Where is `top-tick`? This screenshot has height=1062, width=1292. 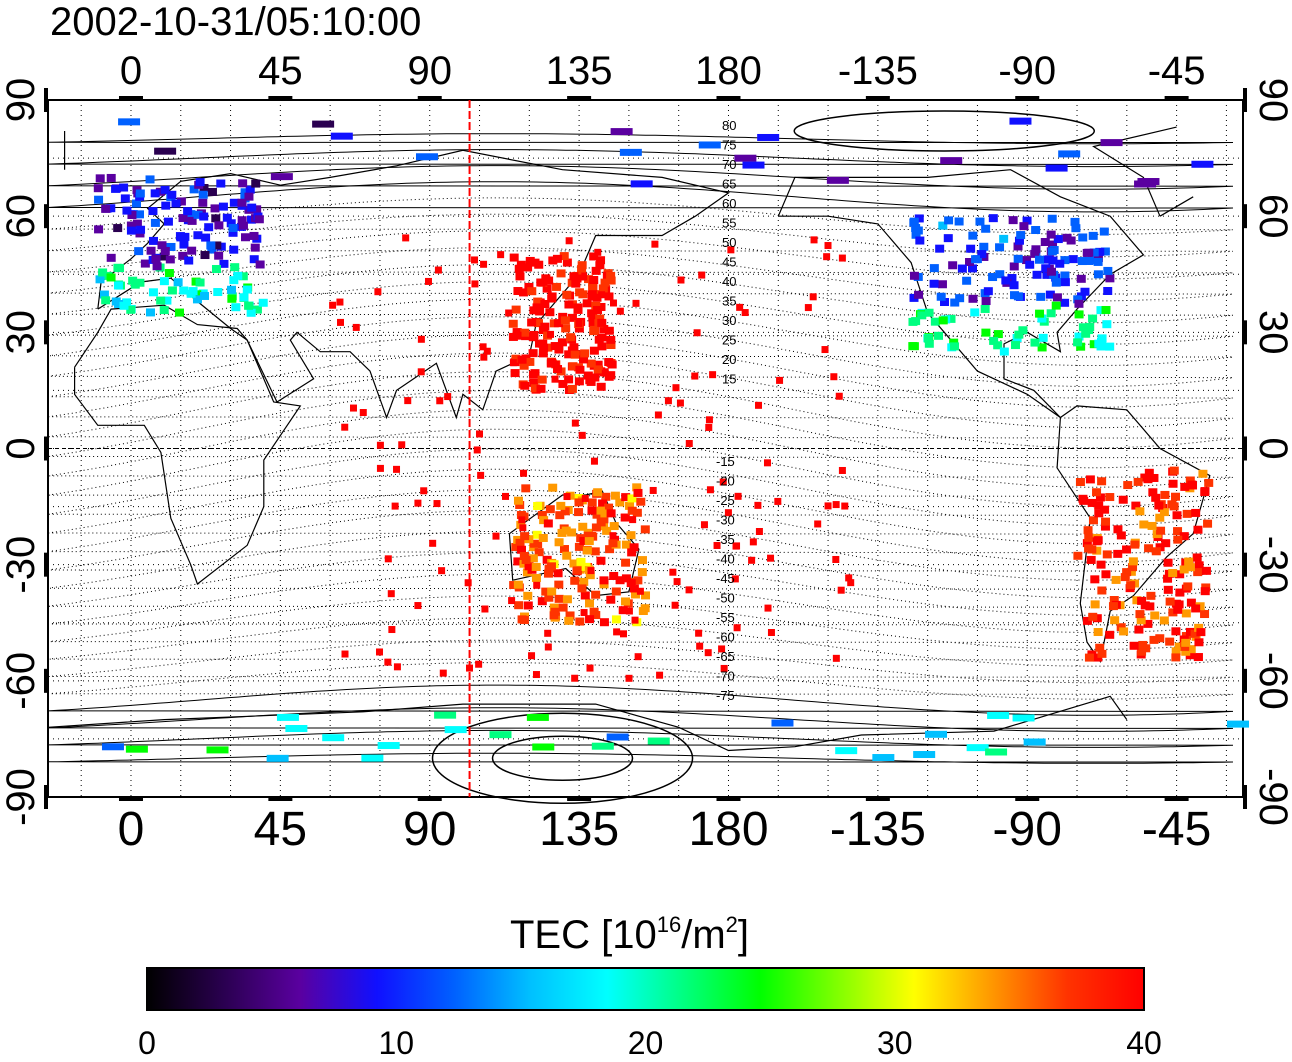 top-tick is located at coordinates (1027, 98).